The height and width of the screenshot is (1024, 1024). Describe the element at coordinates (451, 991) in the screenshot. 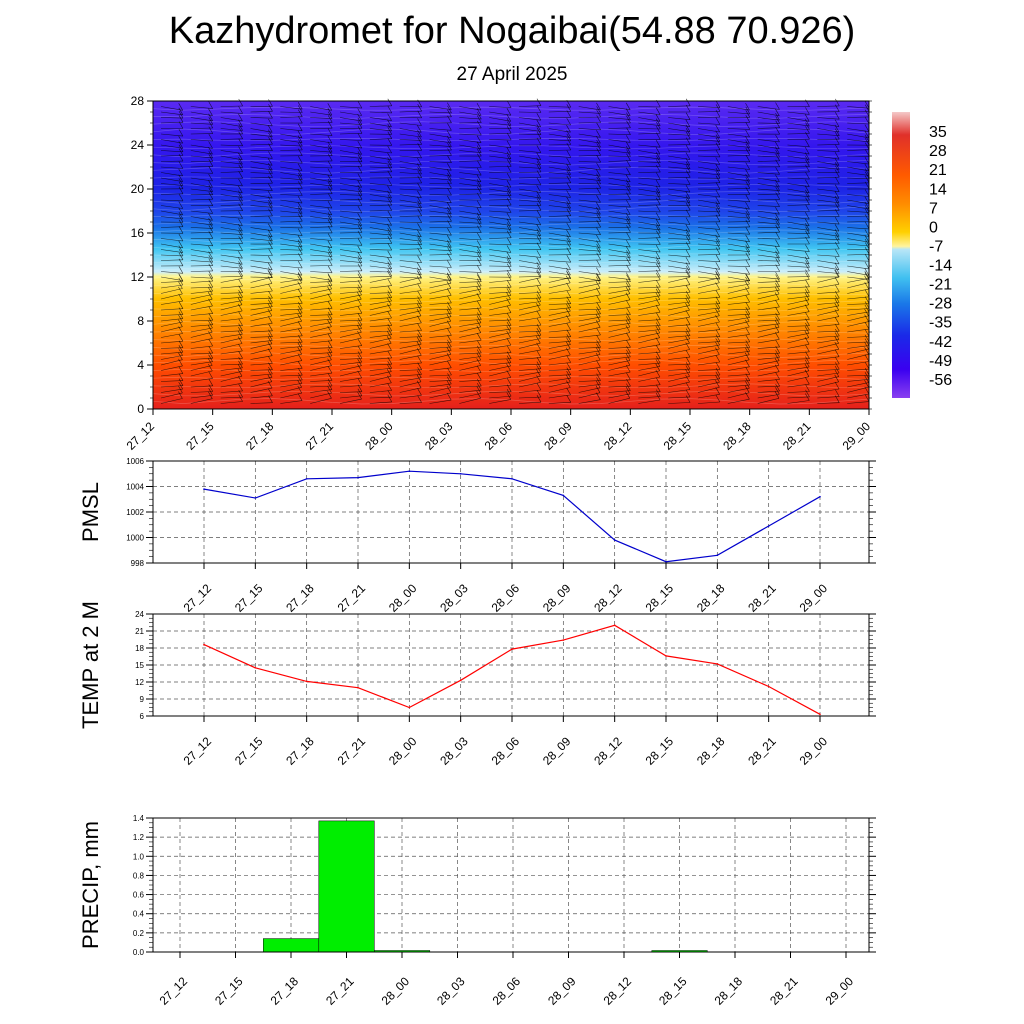

I see `x-tick-label: 28_03` at that location.